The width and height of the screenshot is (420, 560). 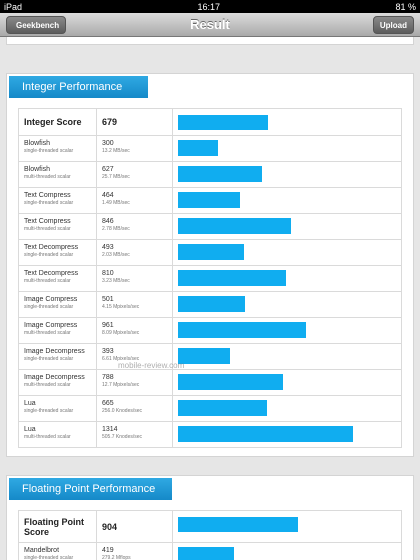 What do you see at coordinates (108, 273) in the screenshot?
I see `workload-score: 810` at bounding box center [108, 273].